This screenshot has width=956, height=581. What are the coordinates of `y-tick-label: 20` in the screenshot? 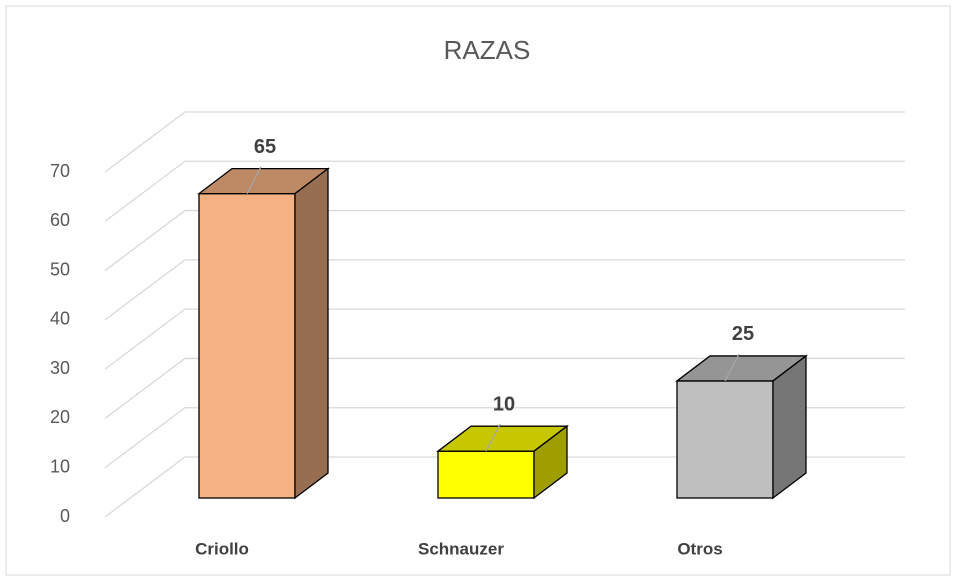 It's located at (60, 417).